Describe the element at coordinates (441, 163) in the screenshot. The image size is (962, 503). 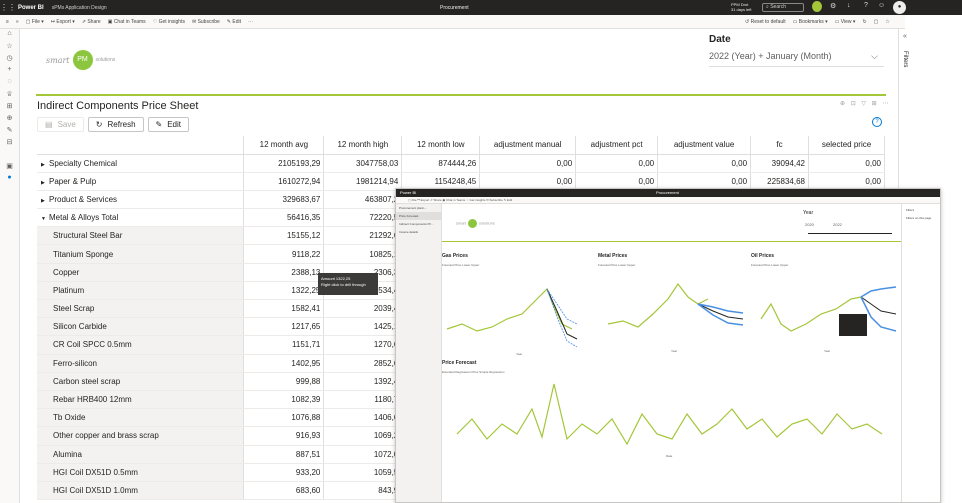
I see `table-cell: 874444,26` at that location.